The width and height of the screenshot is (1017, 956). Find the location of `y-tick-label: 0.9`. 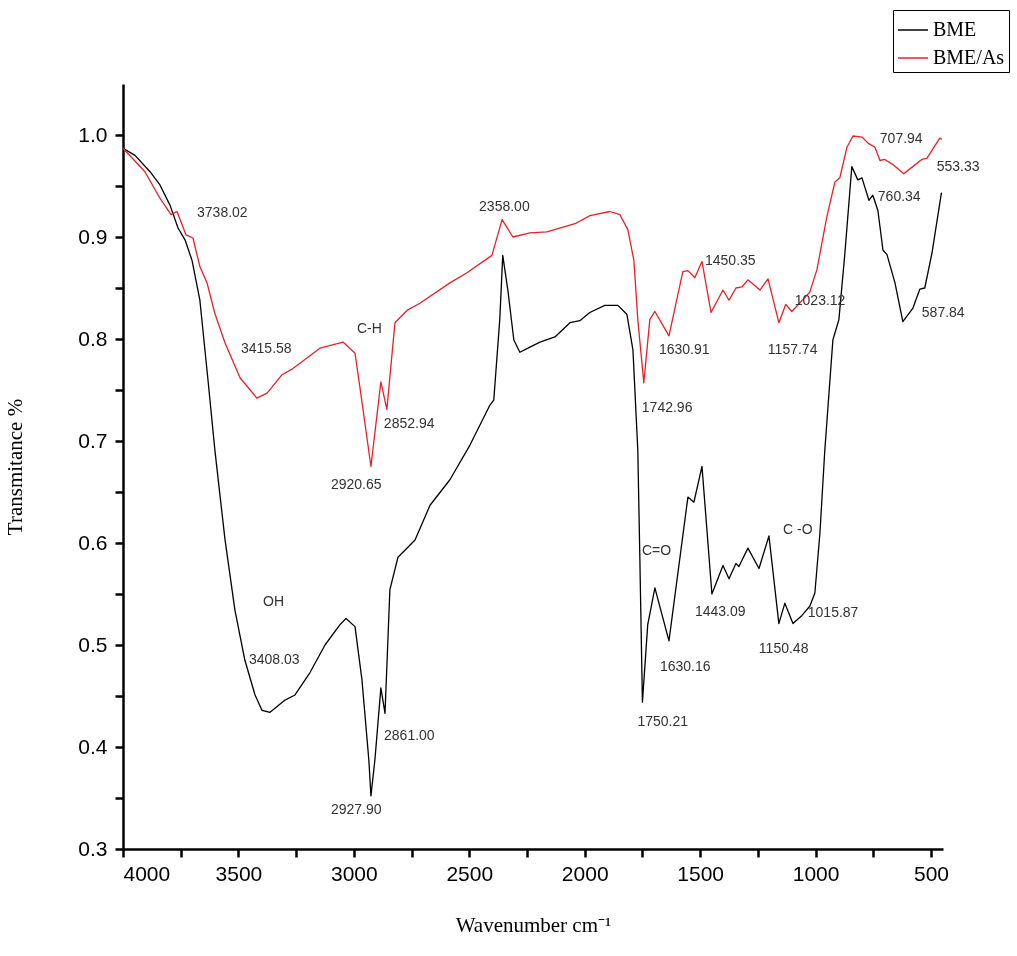

y-tick-label: 0.9 is located at coordinates (93, 236).